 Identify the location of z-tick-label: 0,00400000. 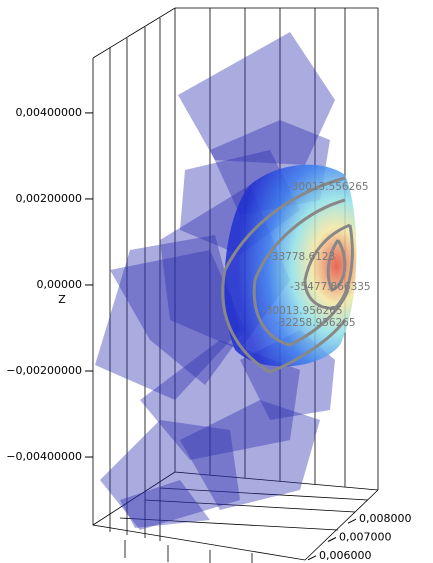
(49, 112).